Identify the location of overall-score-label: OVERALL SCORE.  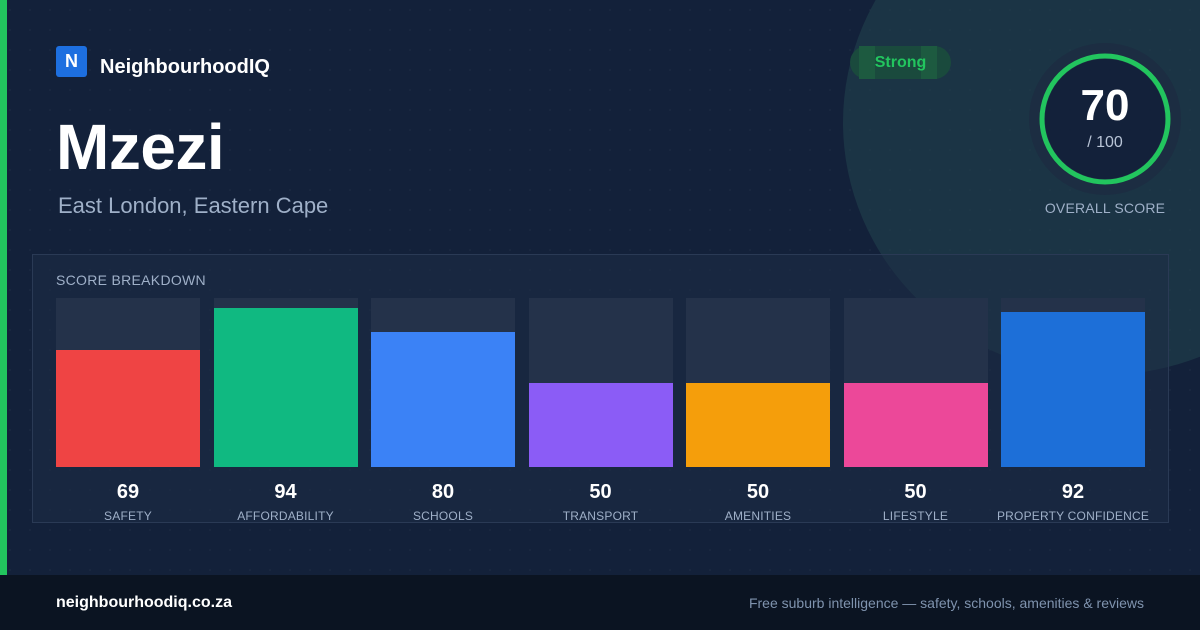
(1105, 208).